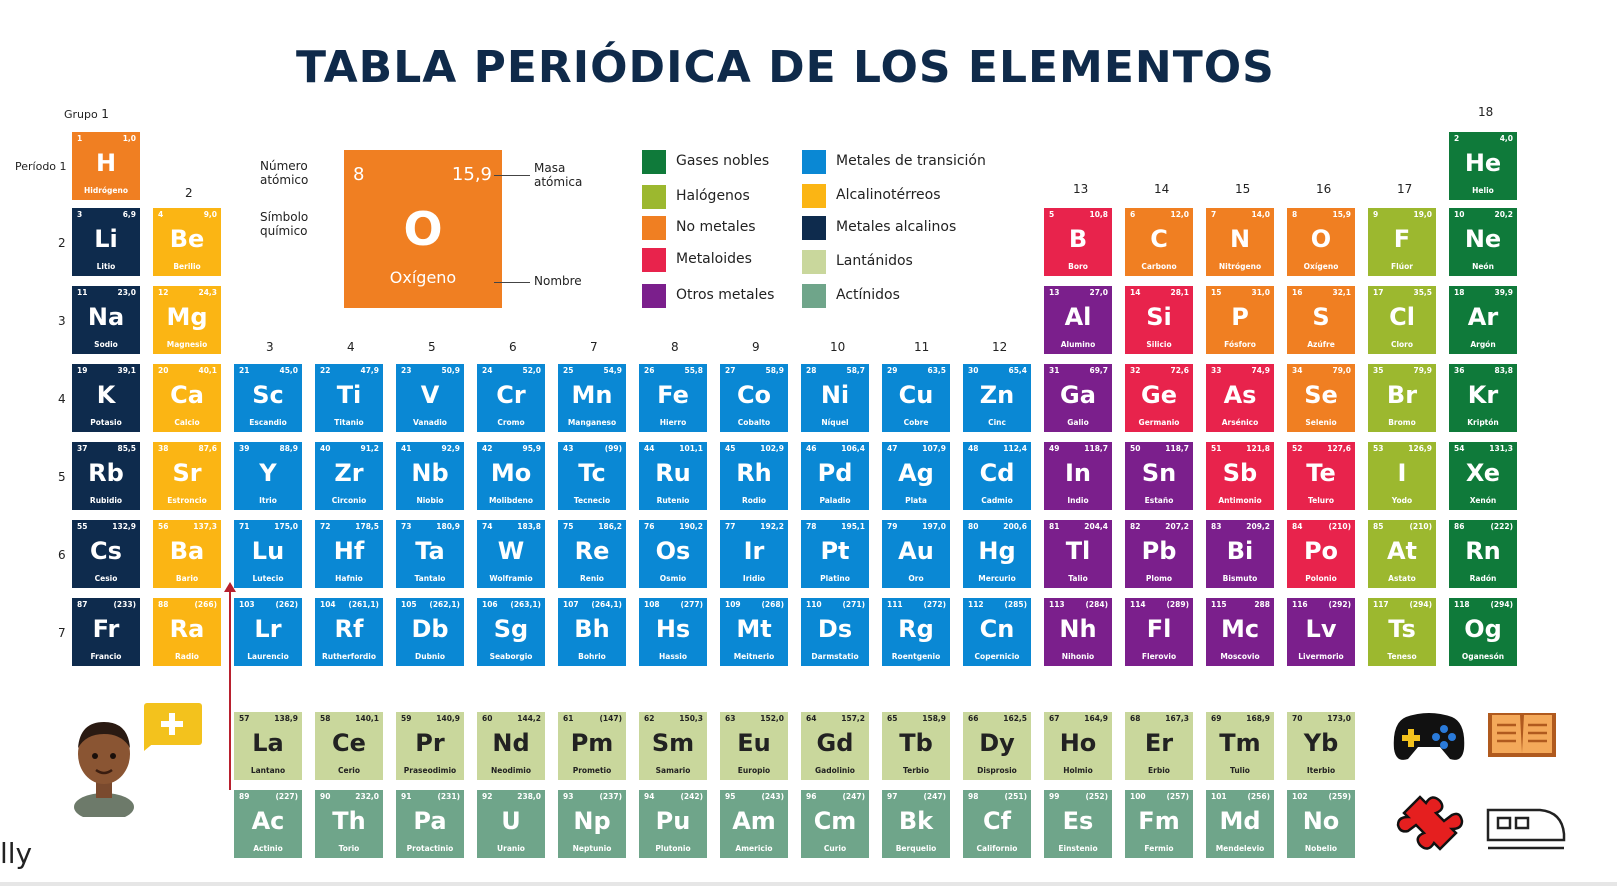  What do you see at coordinates (916, 476) in the screenshot?
I see `element-ag: 47 107,9 Ag Plata` at bounding box center [916, 476].